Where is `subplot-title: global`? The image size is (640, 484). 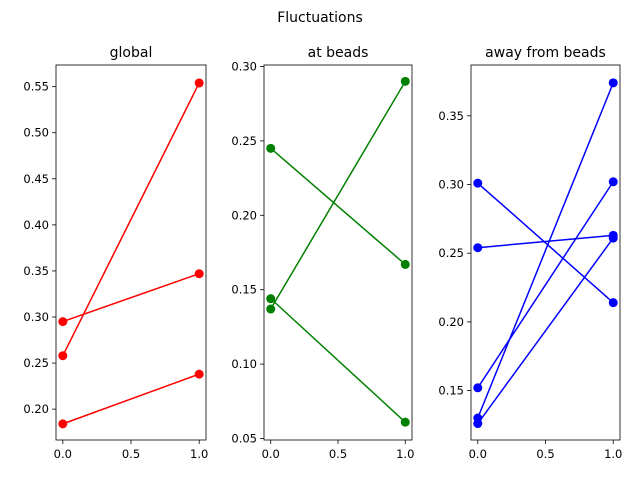
subplot-title: global is located at coordinates (131, 53).